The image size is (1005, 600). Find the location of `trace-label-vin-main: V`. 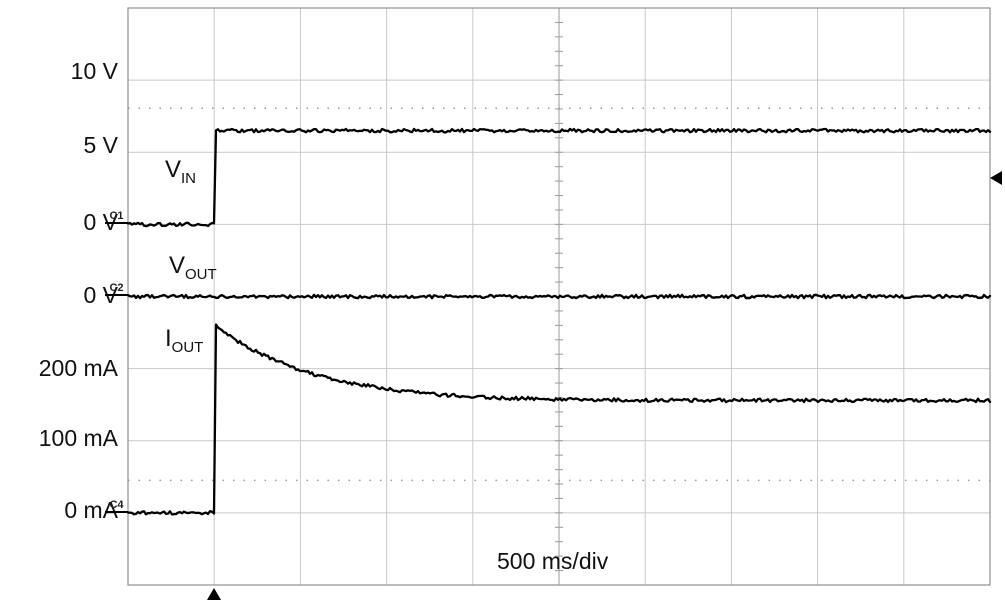

trace-label-vin-main: V is located at coordinates (173, 169).